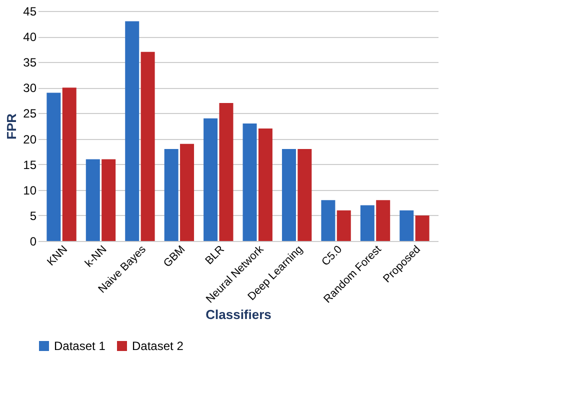 This screenshot has width=563, height=403. I want to click on legend-label: Dataset 2, so click(158, 346).